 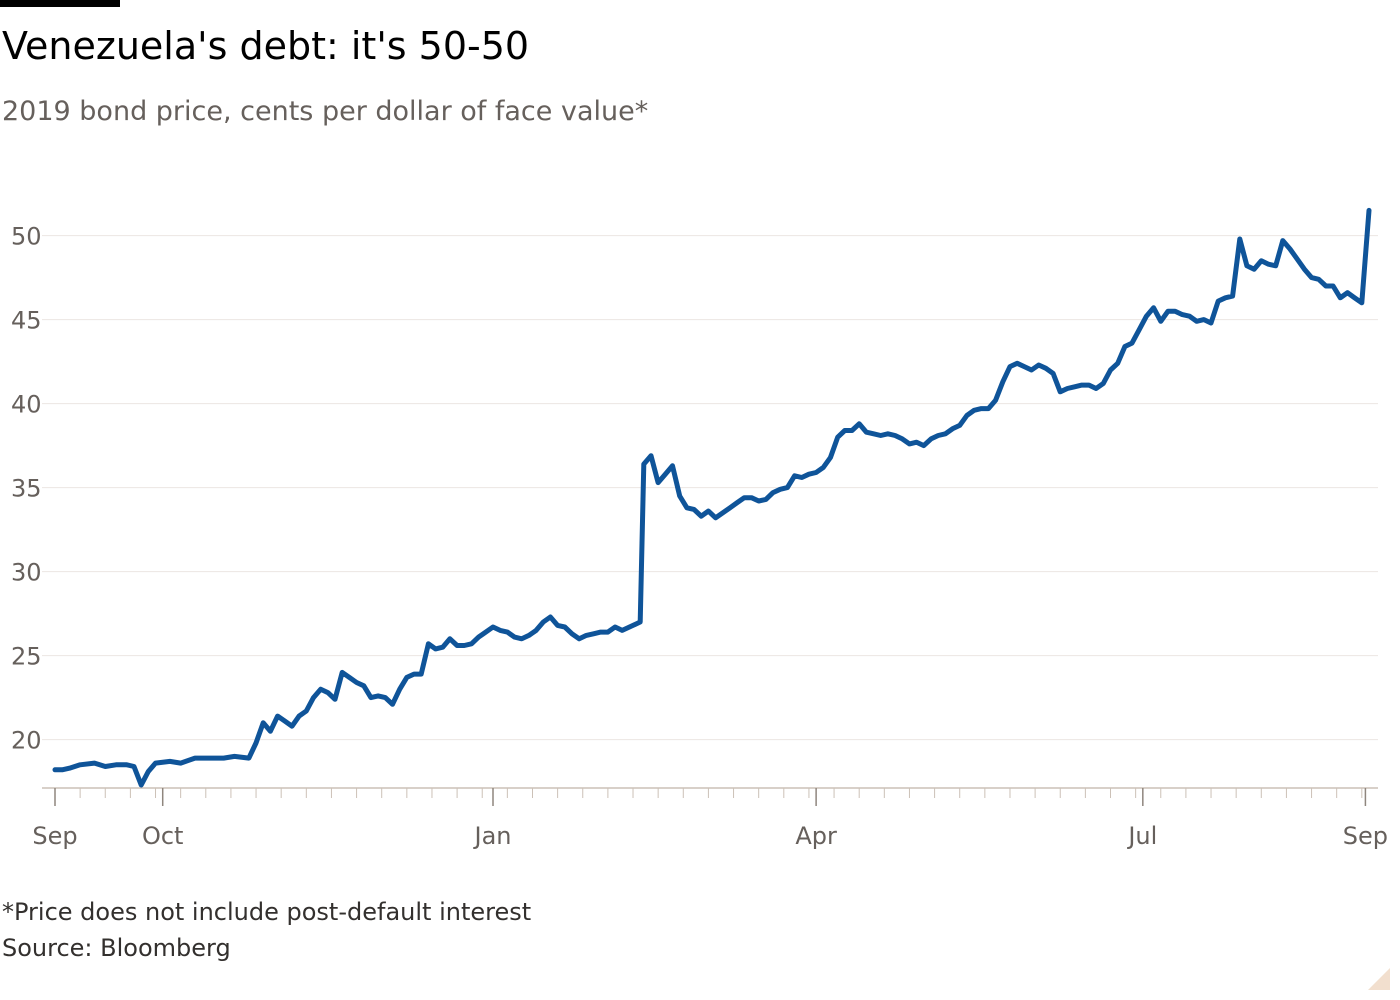 I want to click on y-tick-label: 20, so click(x=26, y=741).